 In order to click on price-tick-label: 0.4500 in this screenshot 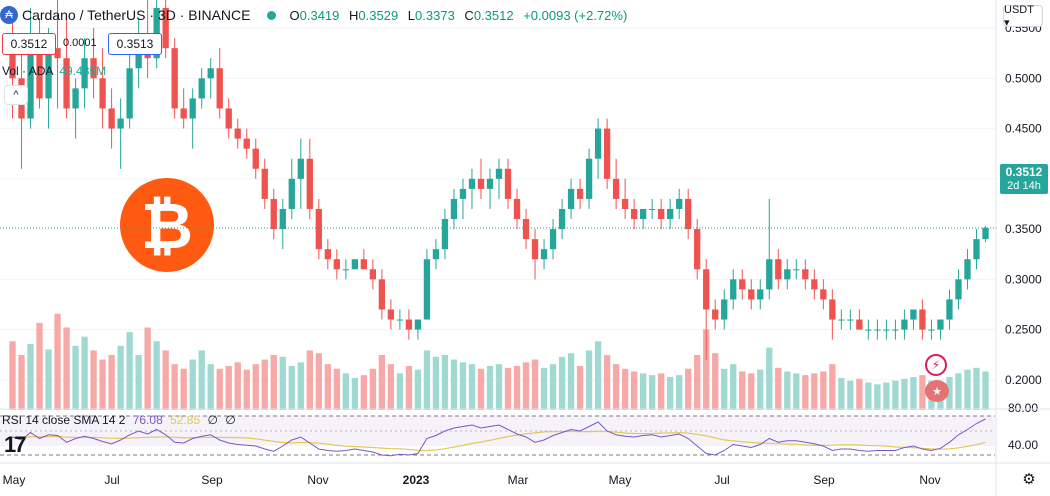, I will do `click(1023, 129)`.